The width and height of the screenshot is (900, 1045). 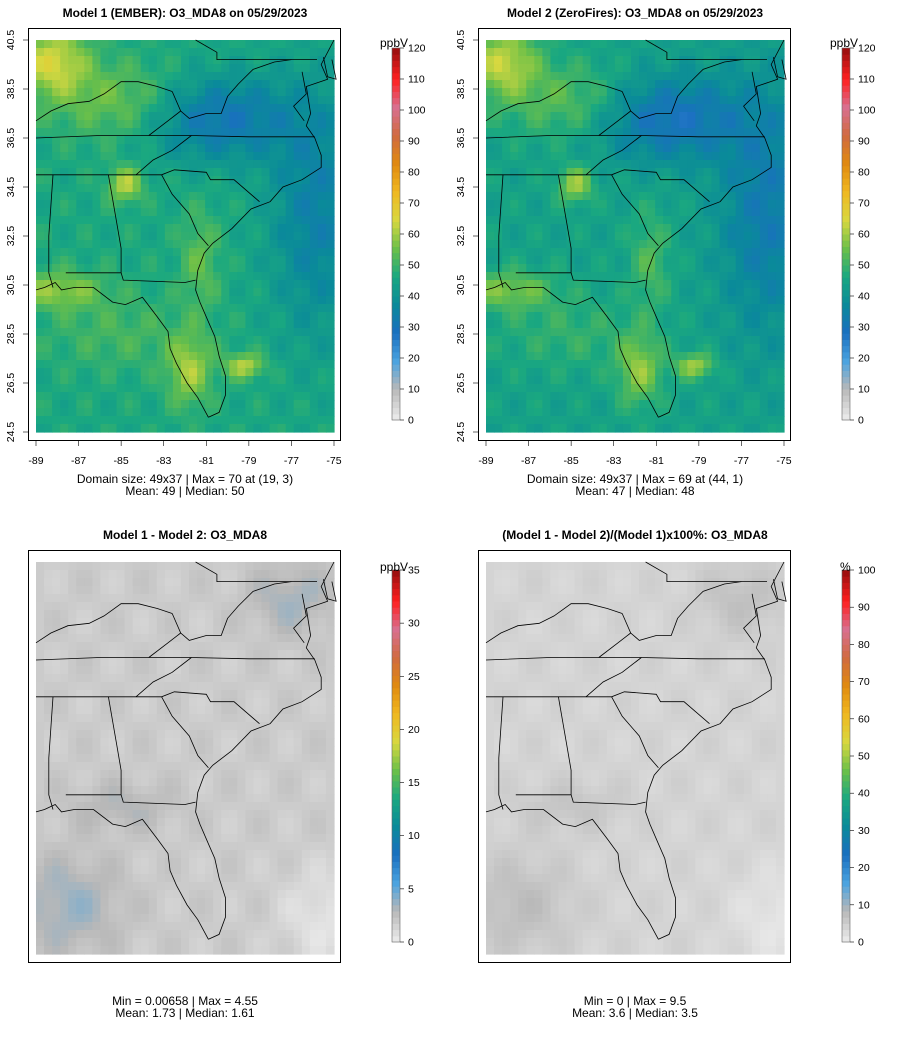 What do you see at coordinates (164, 123) in the screenshot?
I see `boundary-line` at bounding box center [164, 123].